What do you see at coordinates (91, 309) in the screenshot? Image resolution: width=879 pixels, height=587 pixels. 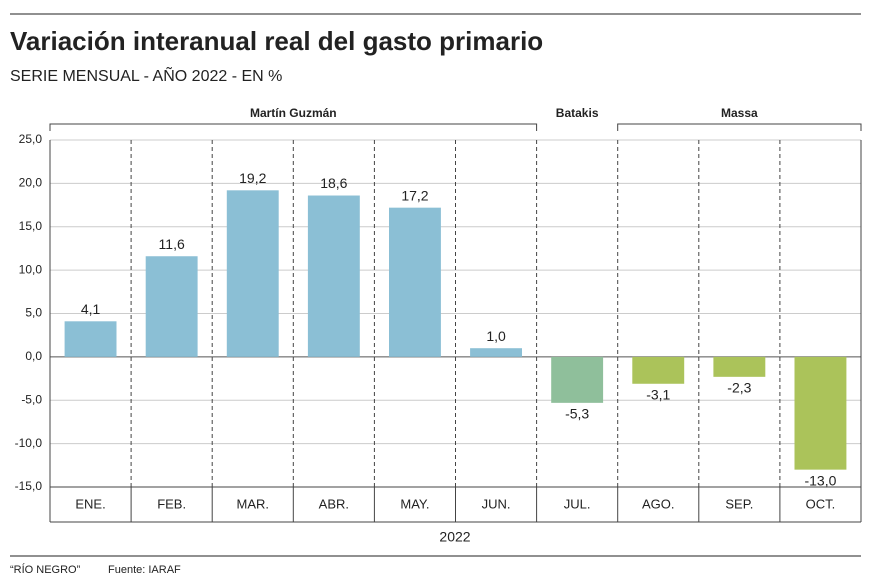 I see `value-label: 4,1` at bounding box center [91, 309].